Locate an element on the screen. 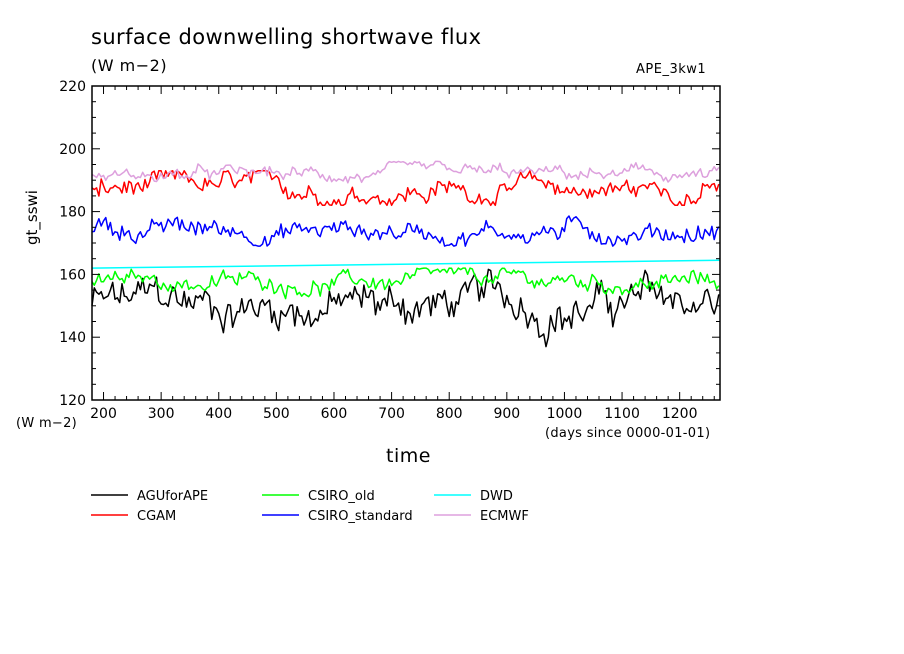 This screenshot has width=904, height=654. y-tick-label: 140 is located at coordinates (72, 338).